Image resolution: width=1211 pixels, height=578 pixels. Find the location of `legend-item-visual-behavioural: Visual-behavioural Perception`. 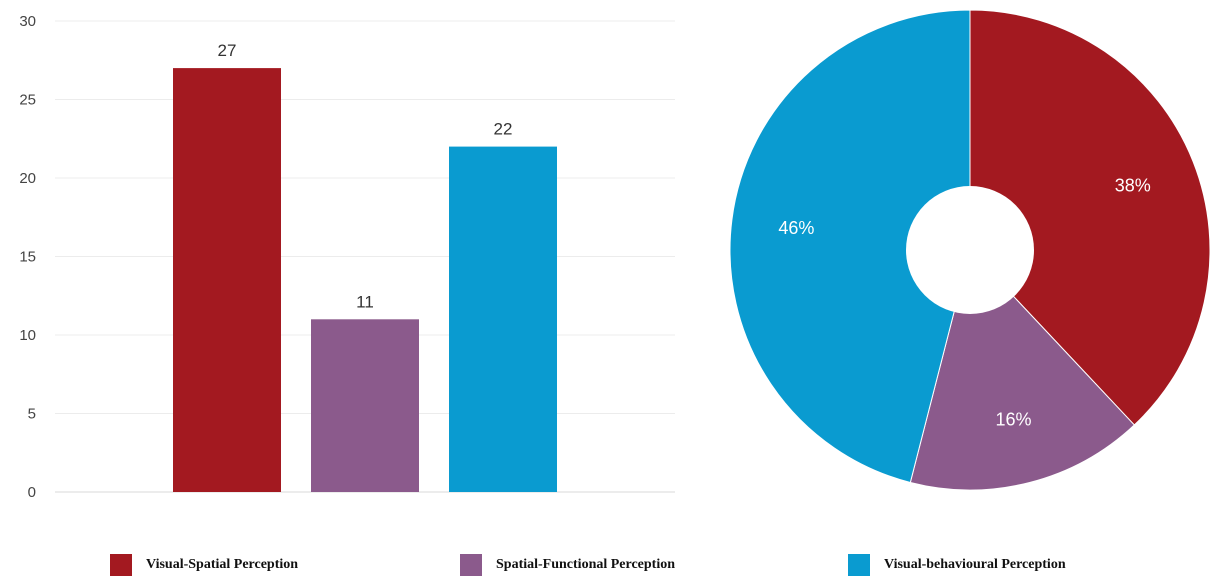

legend-item-visual-behavioural: Visual-behavioural Perception is located at coordinates (957, 565).